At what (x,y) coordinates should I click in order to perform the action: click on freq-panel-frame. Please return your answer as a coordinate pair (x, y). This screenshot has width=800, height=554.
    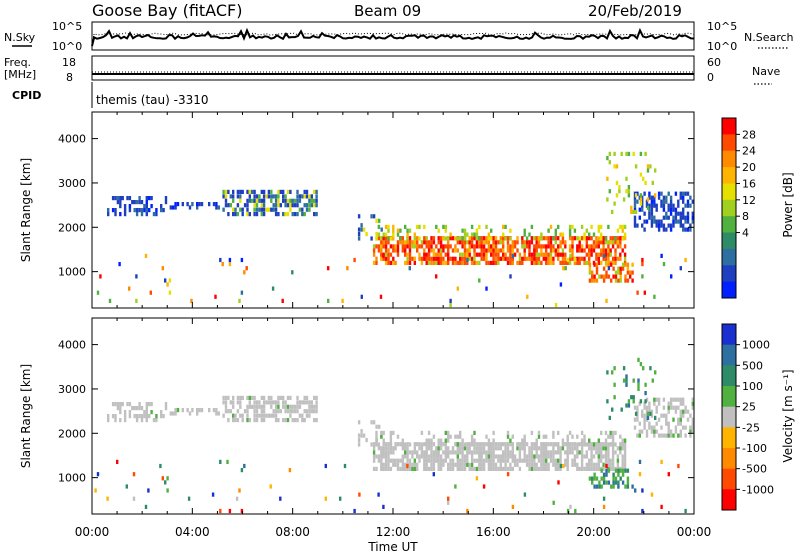
    Looking at the image, I should click on (393, 68).